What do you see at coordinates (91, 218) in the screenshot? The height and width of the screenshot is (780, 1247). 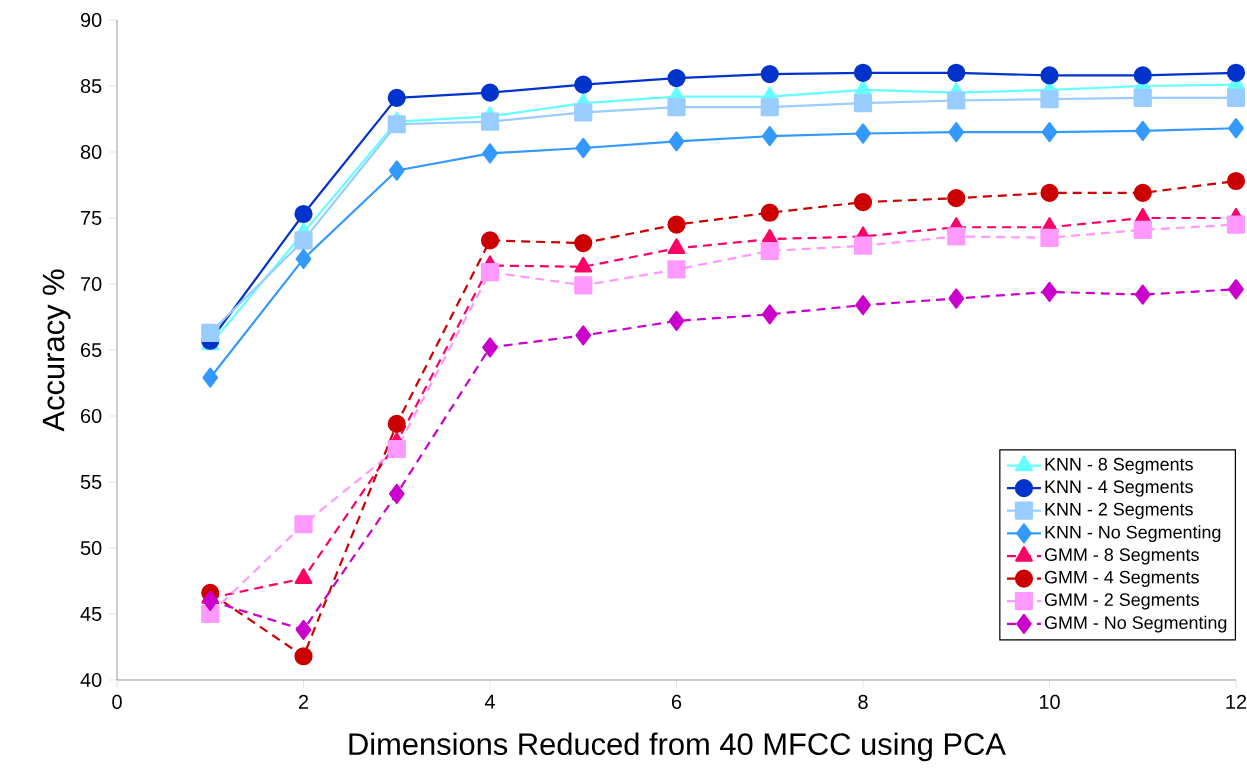 I see `y-tick-label: 75` at bounding box center [91, 218].